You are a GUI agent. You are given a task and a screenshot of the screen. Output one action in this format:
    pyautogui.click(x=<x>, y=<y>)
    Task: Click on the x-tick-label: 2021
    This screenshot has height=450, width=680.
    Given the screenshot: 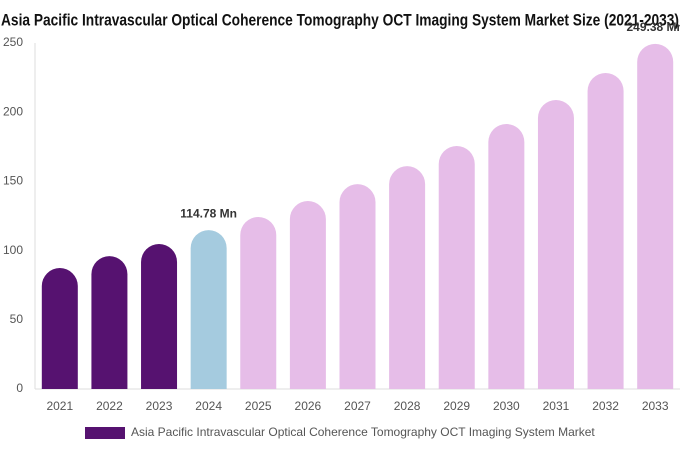 What is the action you would take?
    pyautogui.click(x=59, y=406)
    